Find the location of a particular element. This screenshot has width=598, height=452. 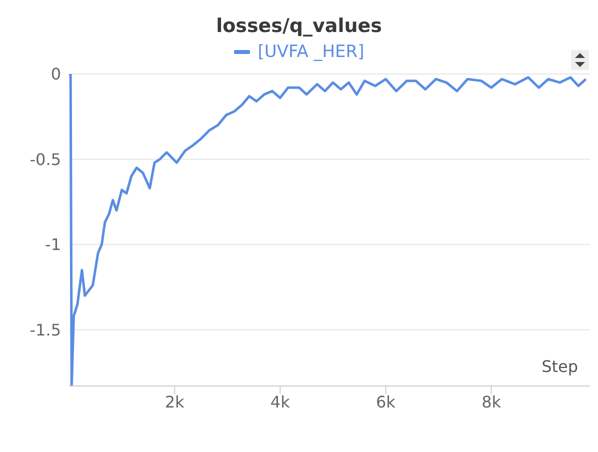

x-tick-label: 4k is located at coordinates (280, 402).